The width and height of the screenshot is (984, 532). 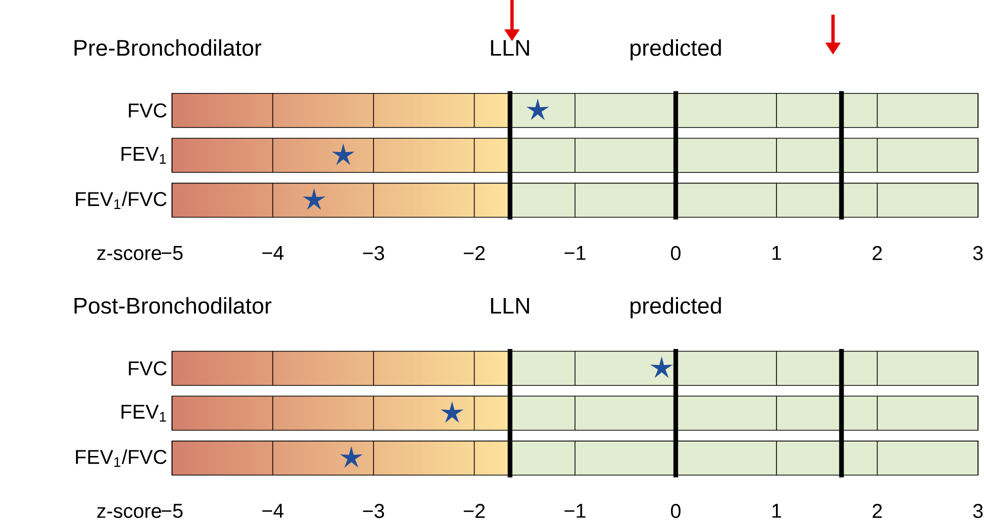 What do you see at coordinates (168, 47) in the screenshot?
I see `chart-title: Pre-Bronchodilator` at bounding box center [168, 47].